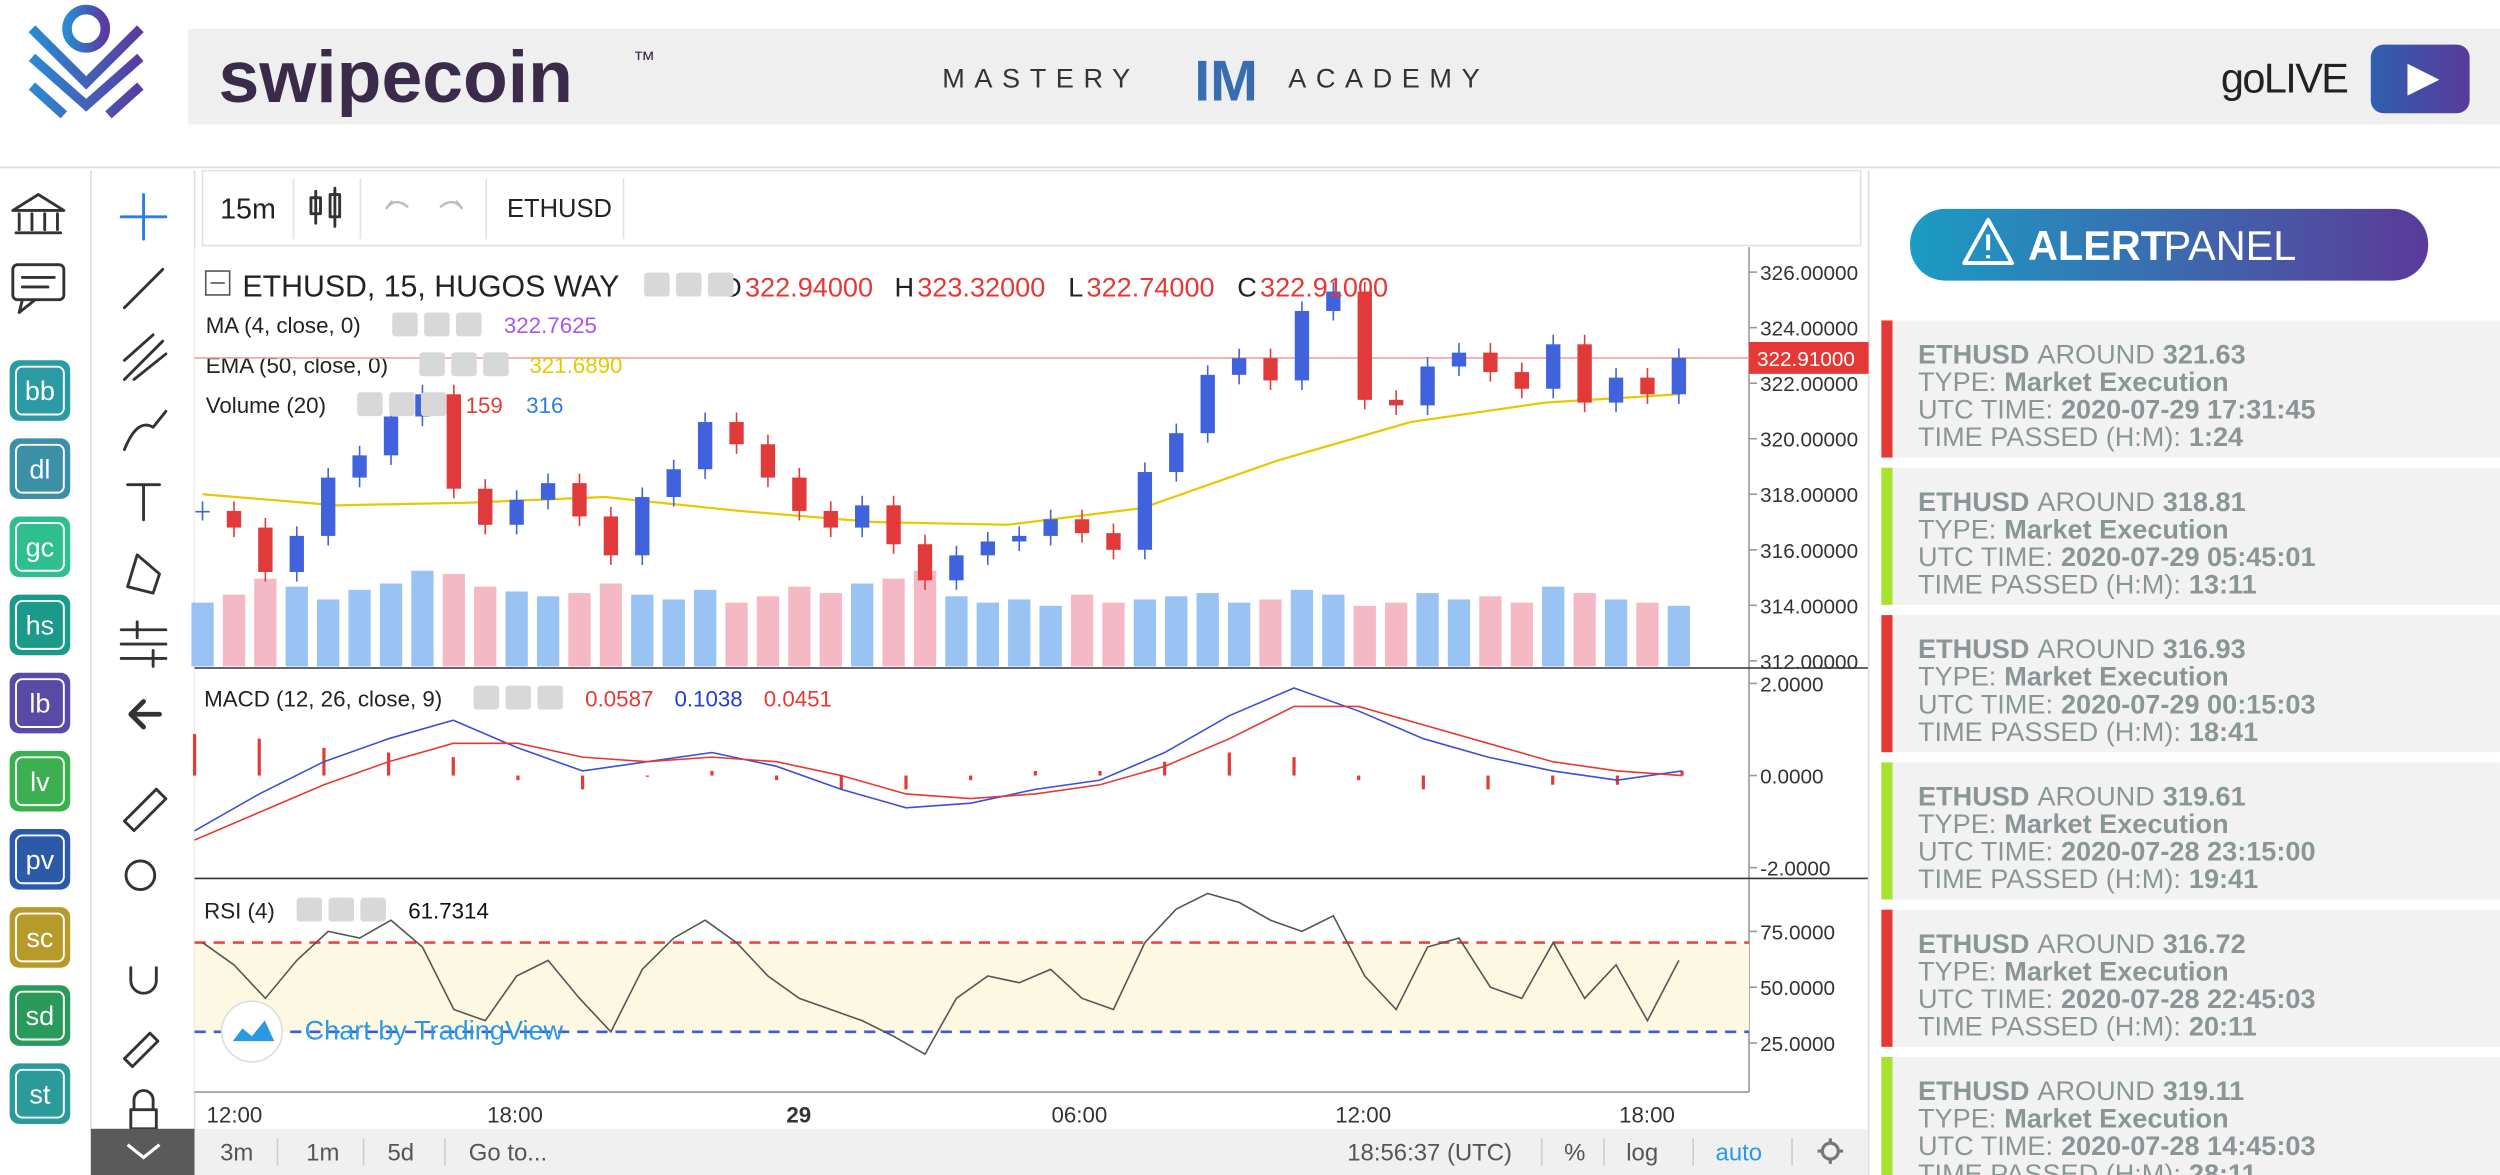 This screenshot has width=2500, height=1175. I want to click on ruler-tool, so click(145, 810).